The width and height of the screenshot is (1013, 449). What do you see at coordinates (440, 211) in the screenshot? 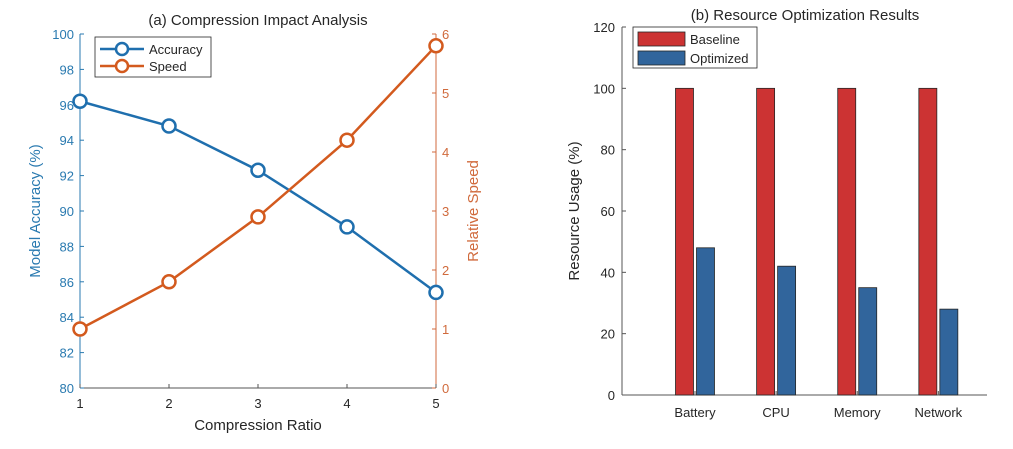
I see `chart-a-right-ticks: 0 1 2 3 4 5 6` at bounding box center [440, 211].